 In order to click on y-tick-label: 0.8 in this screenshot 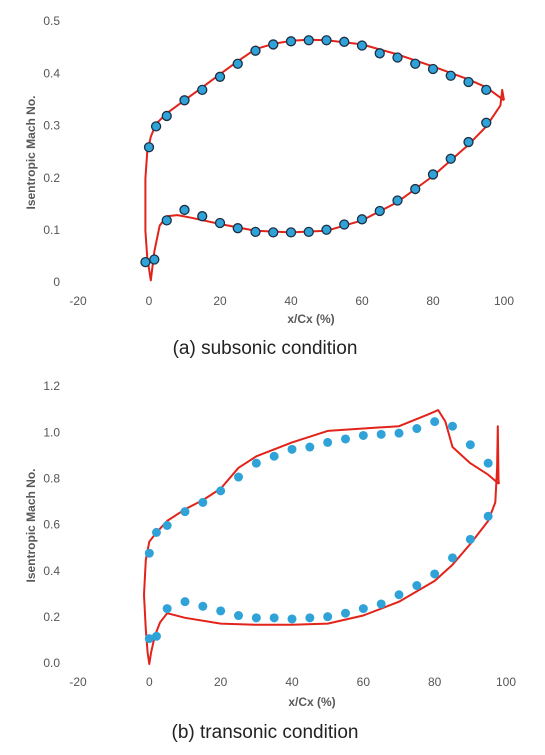, I will do `click(51, 479)`.